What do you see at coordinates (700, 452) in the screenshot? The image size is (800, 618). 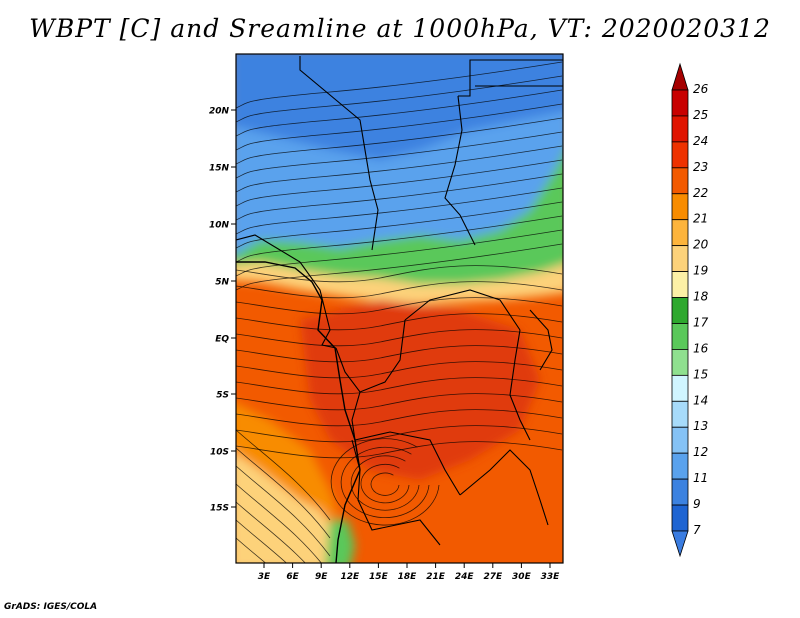 I see `colorbar-label: 12` at bounding box center [700, 452].